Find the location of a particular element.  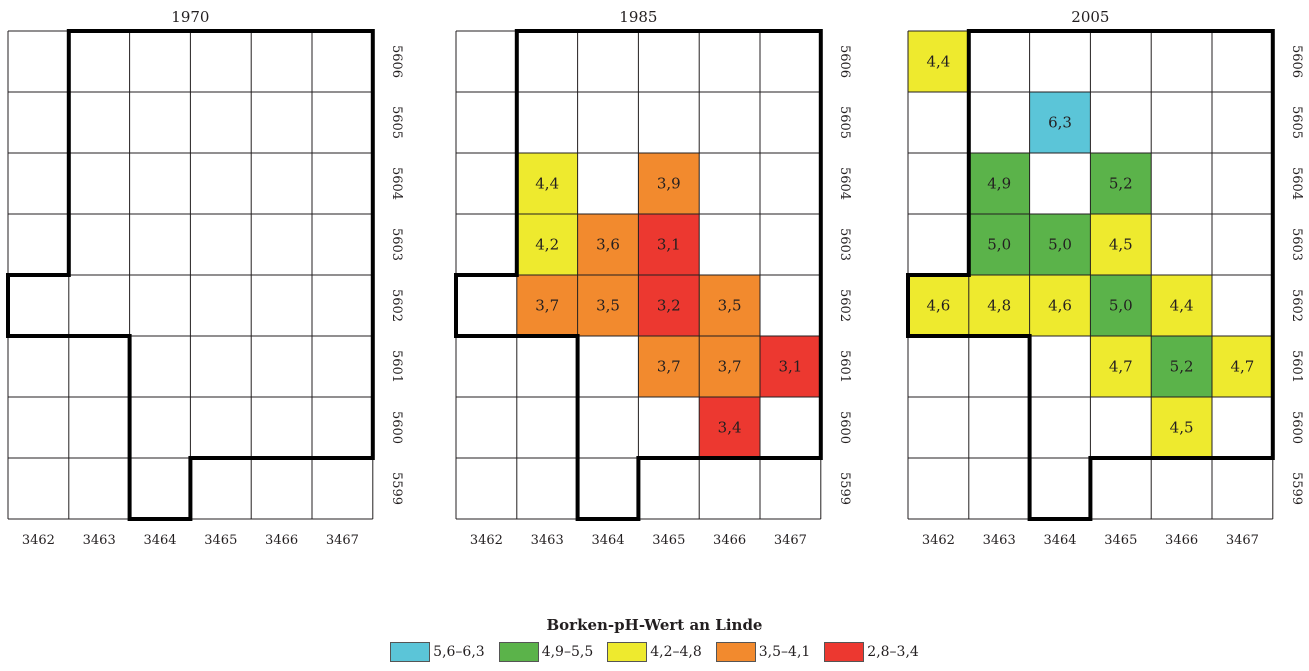

ph-value: 3,1 is located at coordinates (790, 367).